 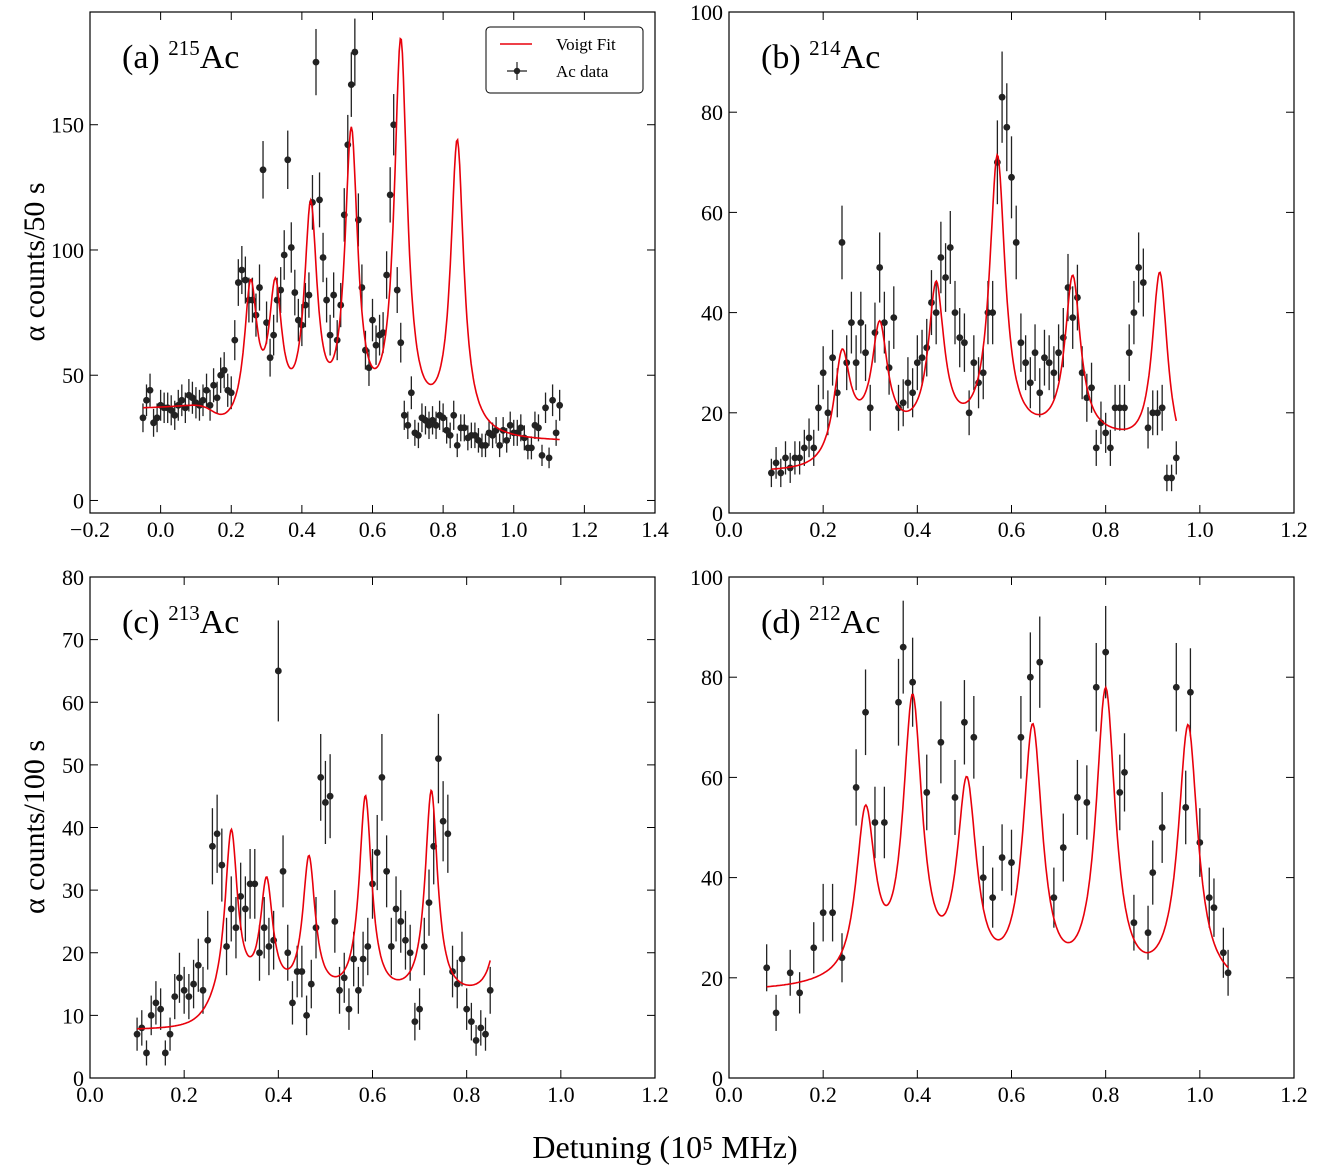 What do you see at coordinates (302, 529) in the screenshot?
I see `x-tick-label: 0.4` at bounding box center [302, 529].